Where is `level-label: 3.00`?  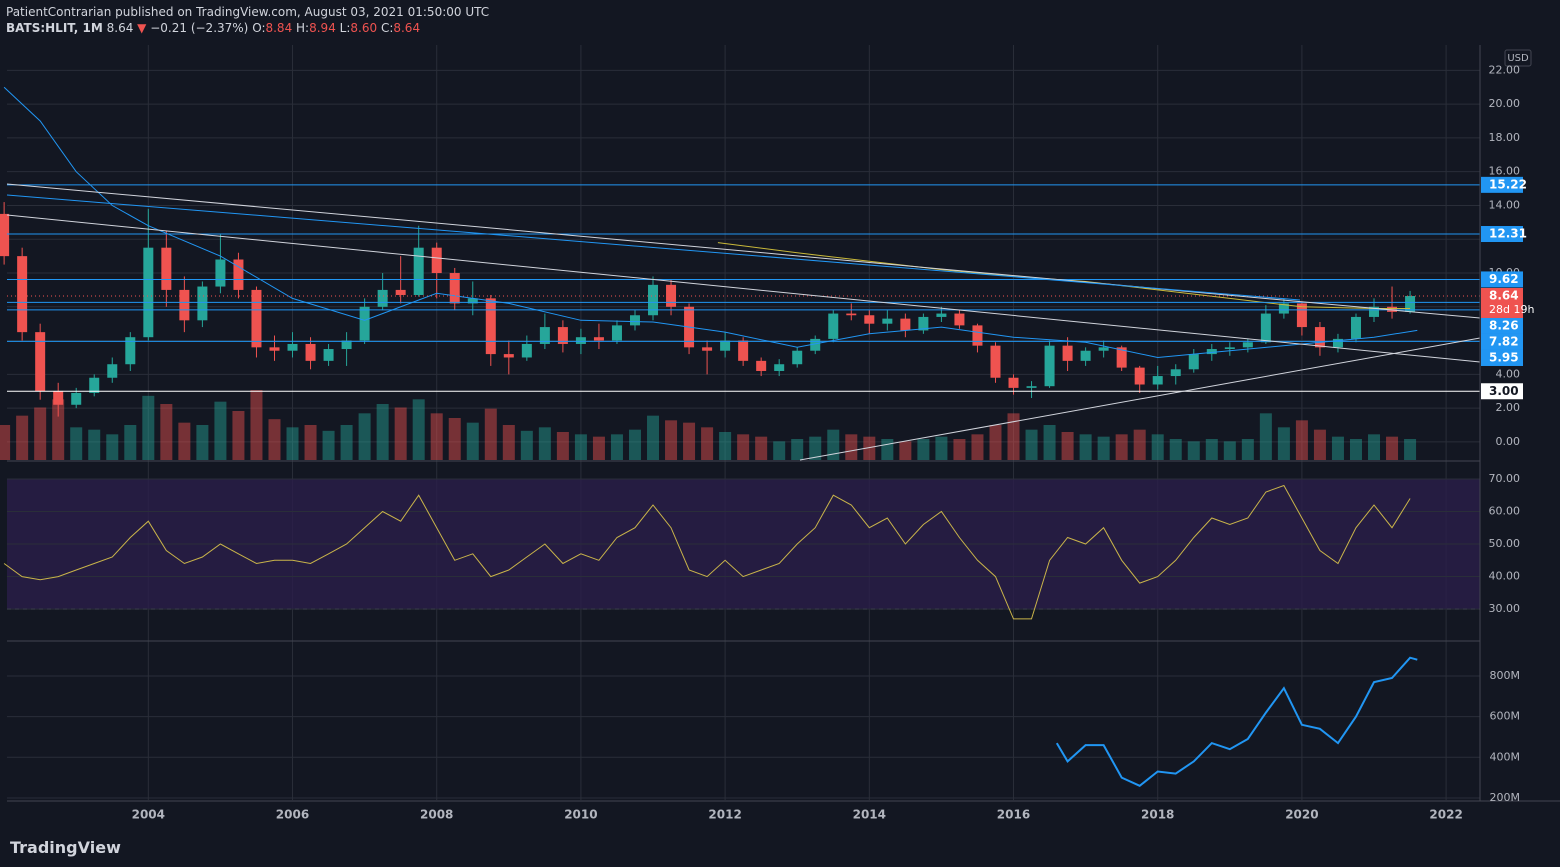
level-label: 3.00 is located at coordinates (1504, 391).